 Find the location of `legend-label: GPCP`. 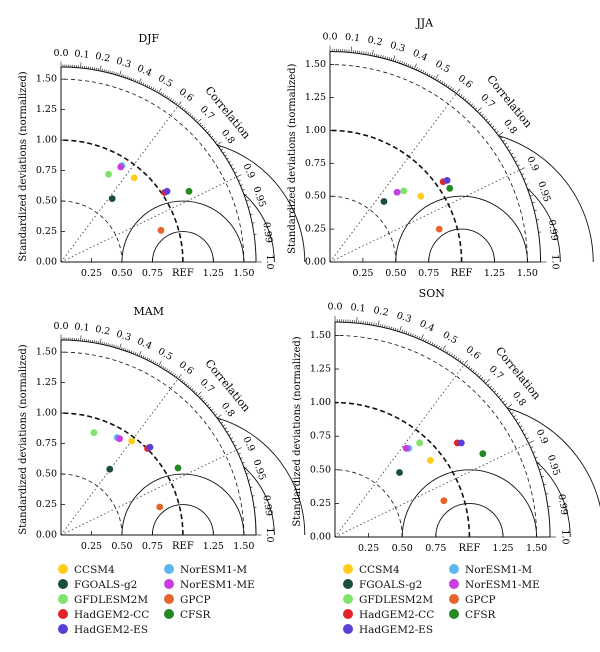

legend-label: GPCP is located at coordinates (195, 600).